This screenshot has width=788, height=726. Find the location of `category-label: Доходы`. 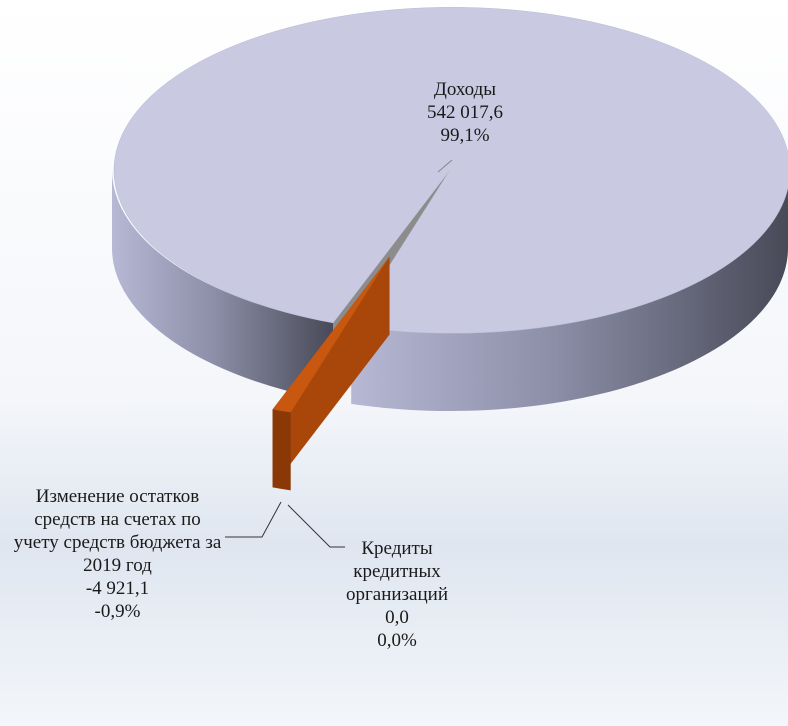

category-label: Доходы is located at coordinates (465, 89).